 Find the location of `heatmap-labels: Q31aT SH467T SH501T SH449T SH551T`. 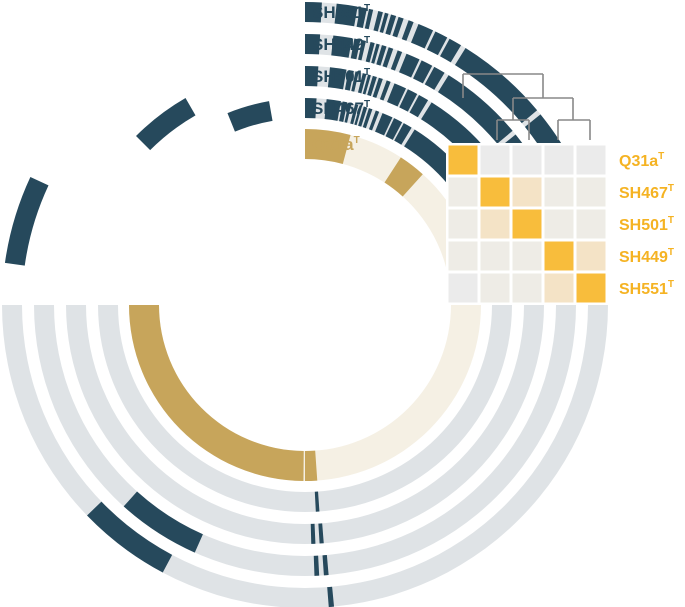

heatmap-labels: Q31aT SH467T SH501T SH449T SH551T is located at coordinates (646, 224).